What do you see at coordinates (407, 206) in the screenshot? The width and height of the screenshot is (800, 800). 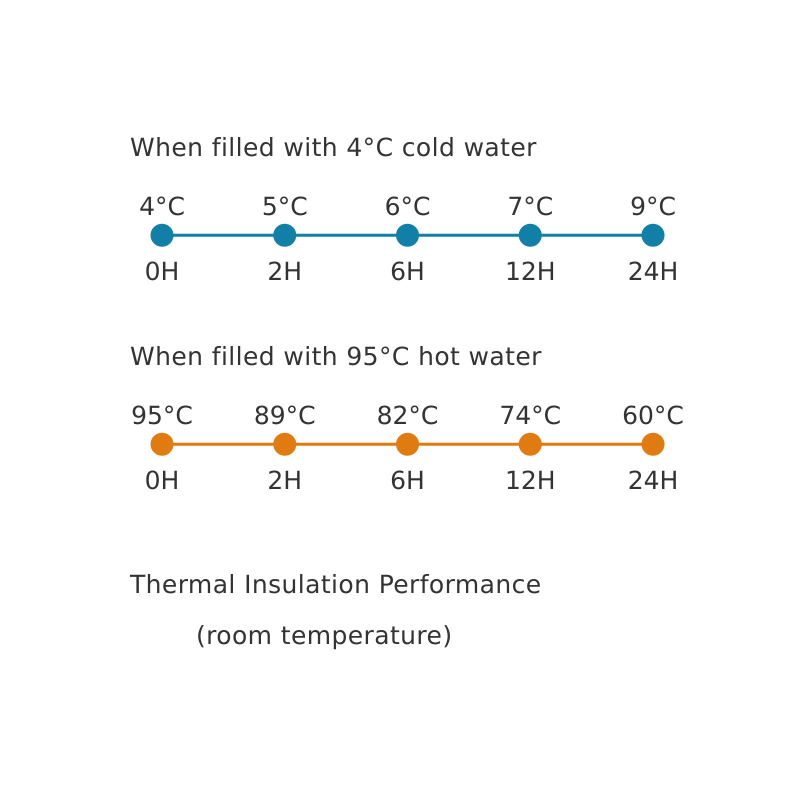 I see `data-label: 6°C` at bounding box center [407, 206].